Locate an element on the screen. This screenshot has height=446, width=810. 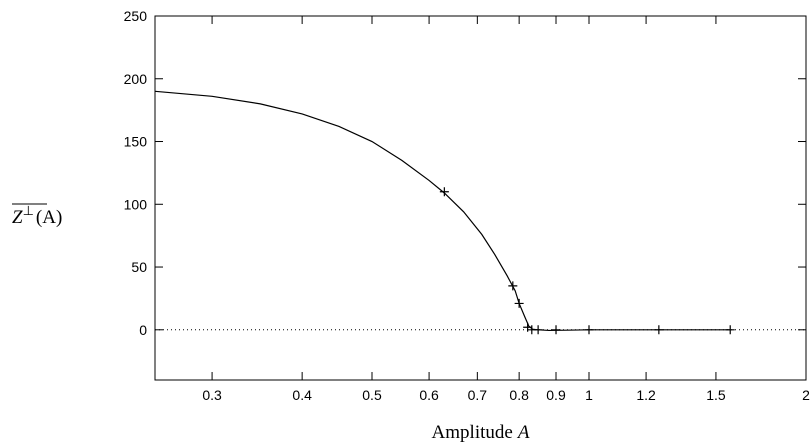
y-axis-title: Z⊥ (A) is located at coordinates (37, 215).